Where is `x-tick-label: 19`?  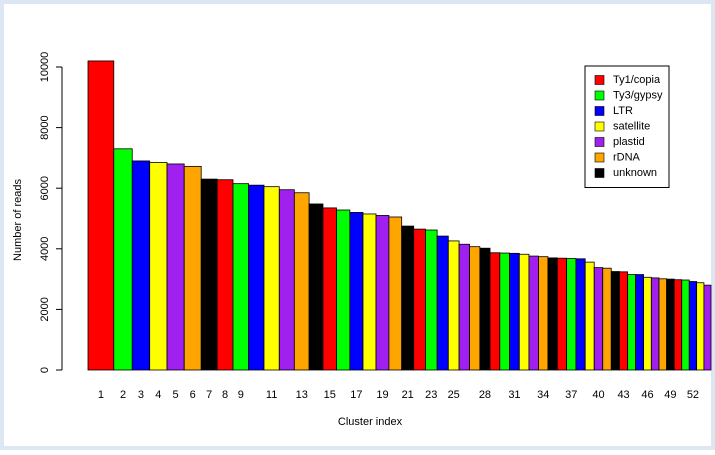 x-tick-label: 19 is located at coordinates (382, 395).